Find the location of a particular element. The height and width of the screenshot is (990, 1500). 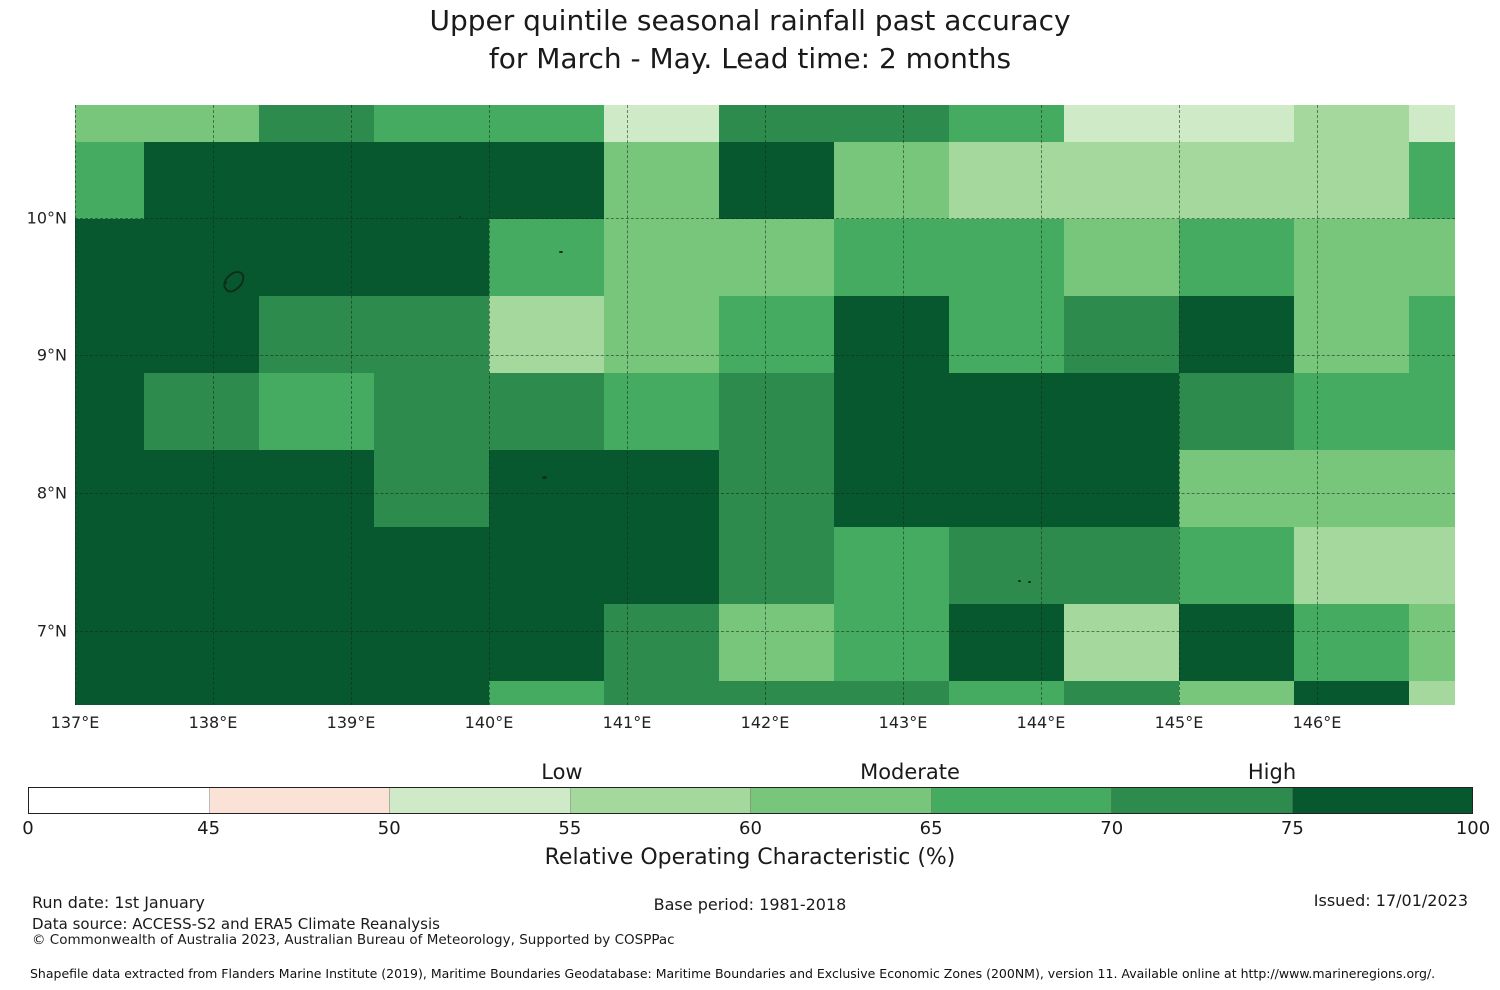

colorbar-tick-label: 55 is located at coordinates (570, 828).